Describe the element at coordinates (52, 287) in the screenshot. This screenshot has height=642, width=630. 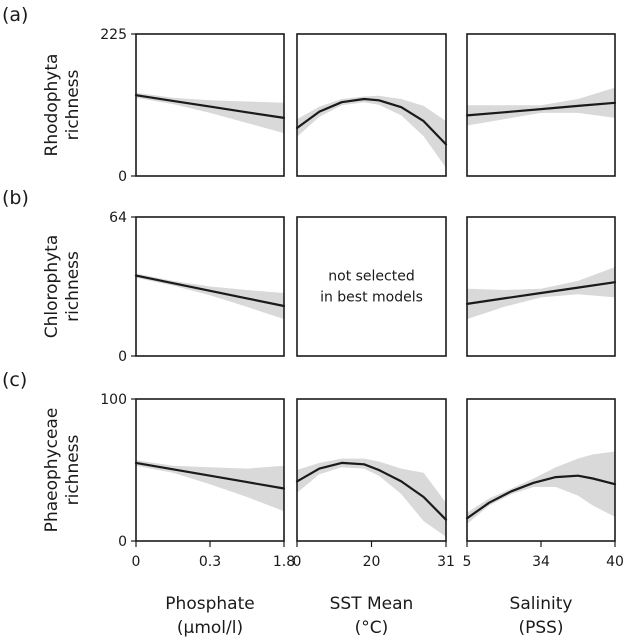
I see `y-axis-label-line: Chlorophyta` at that location.